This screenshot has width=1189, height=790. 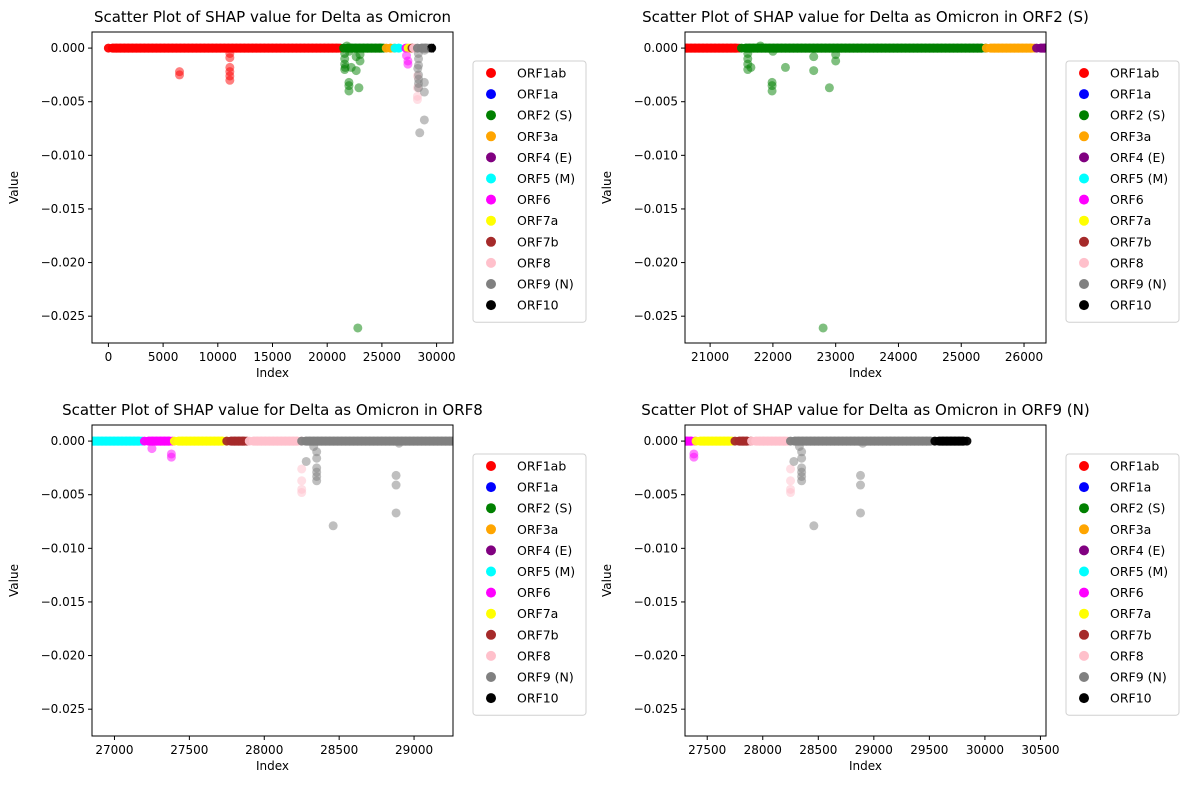 I want to click on legend-marker-ORF1a, so click(x=491, y=487).